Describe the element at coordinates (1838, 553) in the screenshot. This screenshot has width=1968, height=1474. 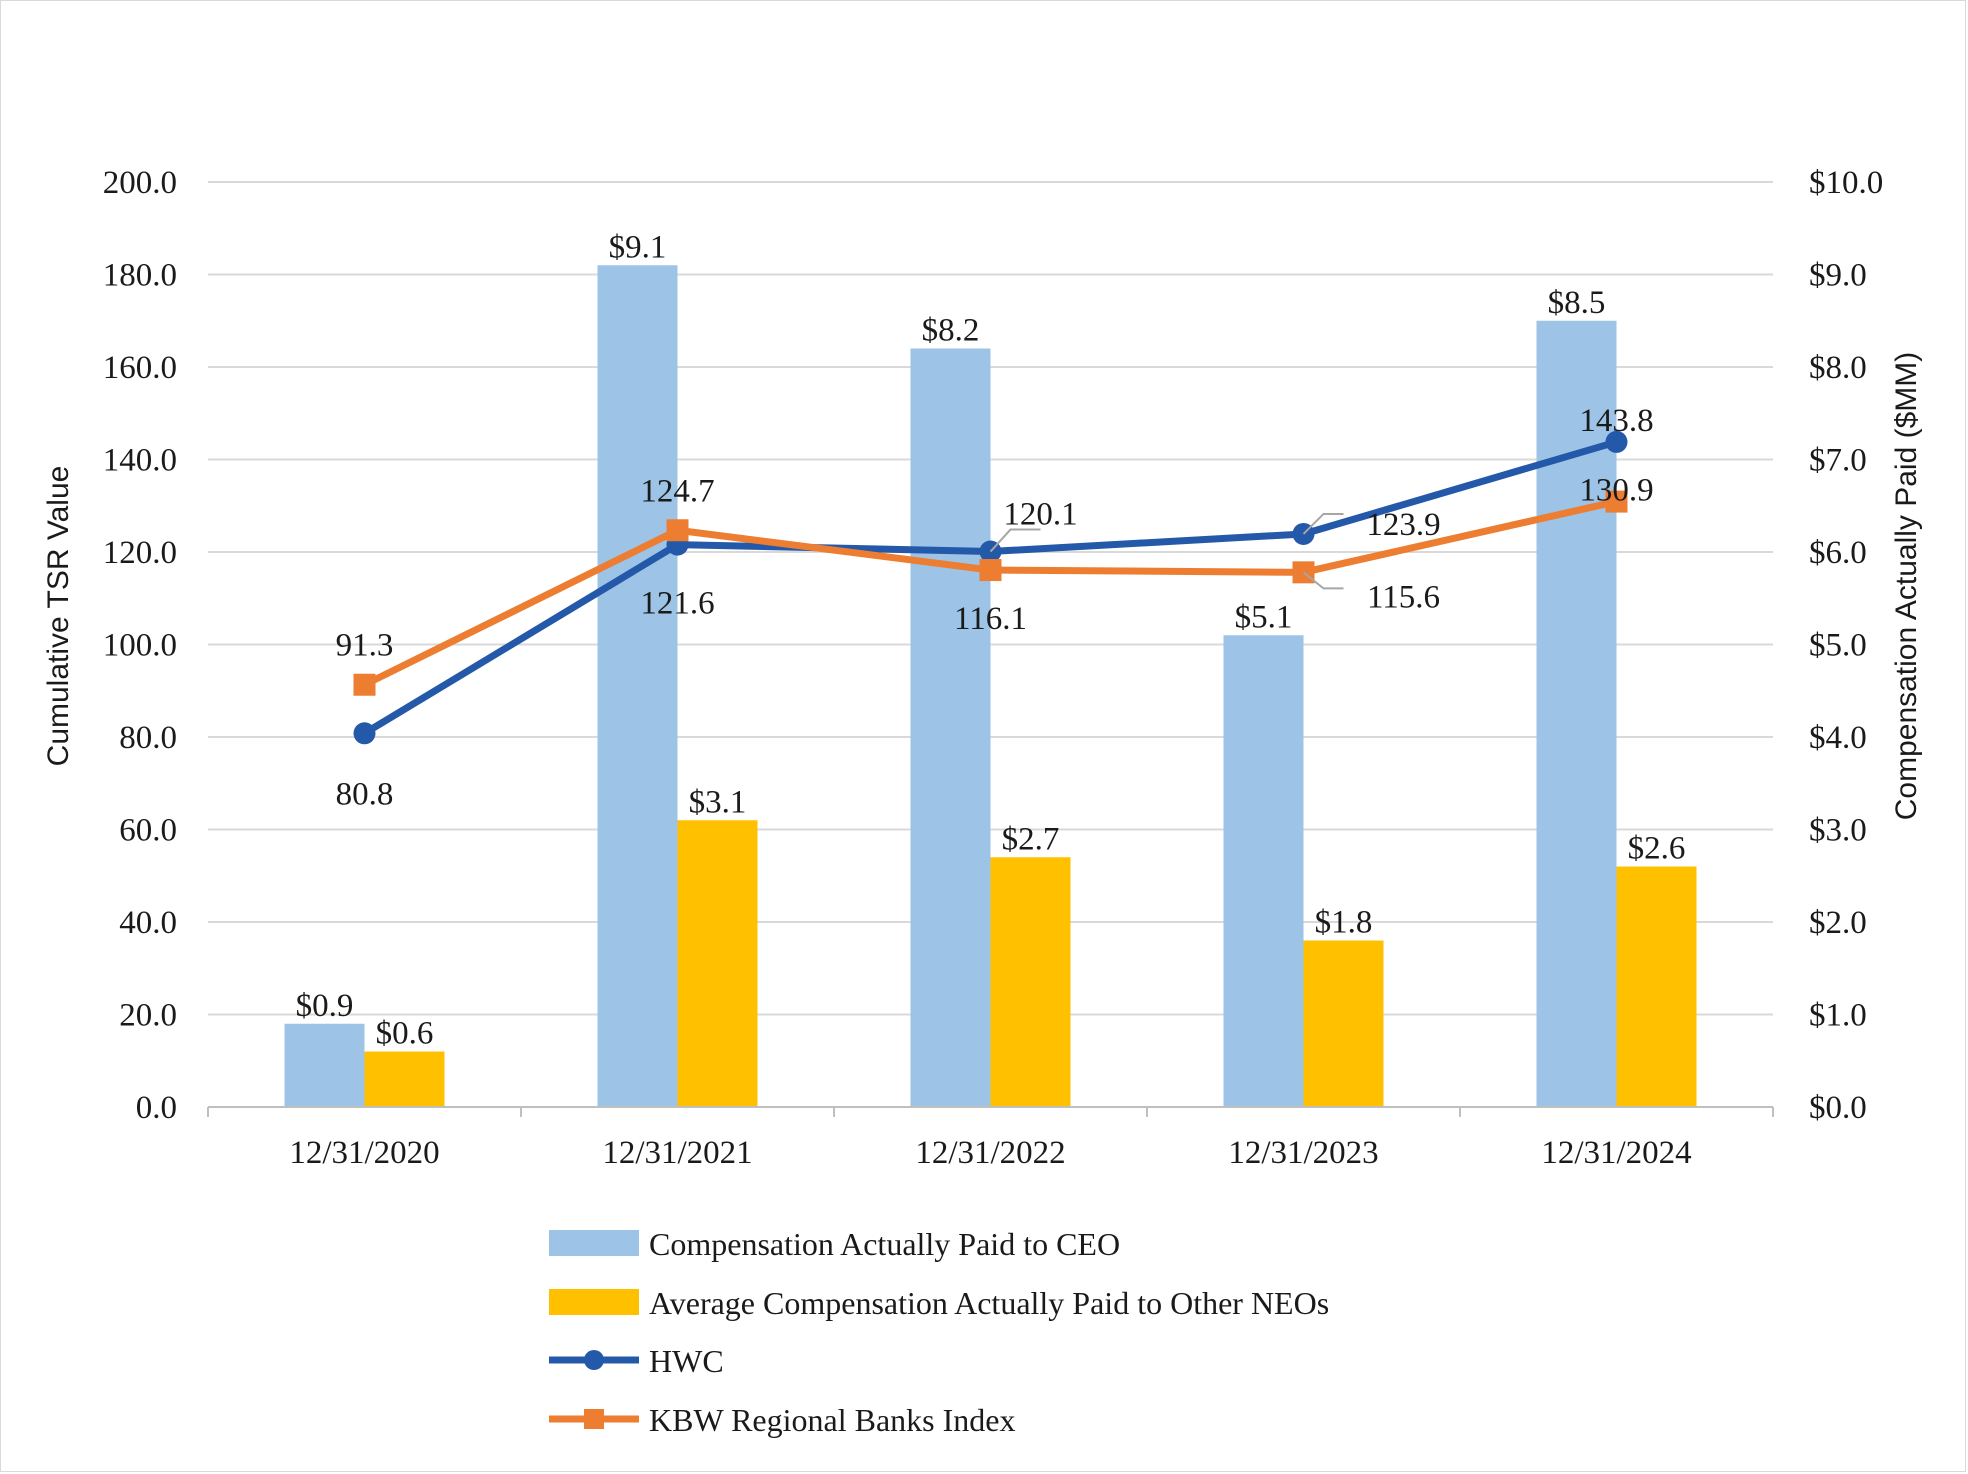
I see `right-tick-label: $6.0` at that location.